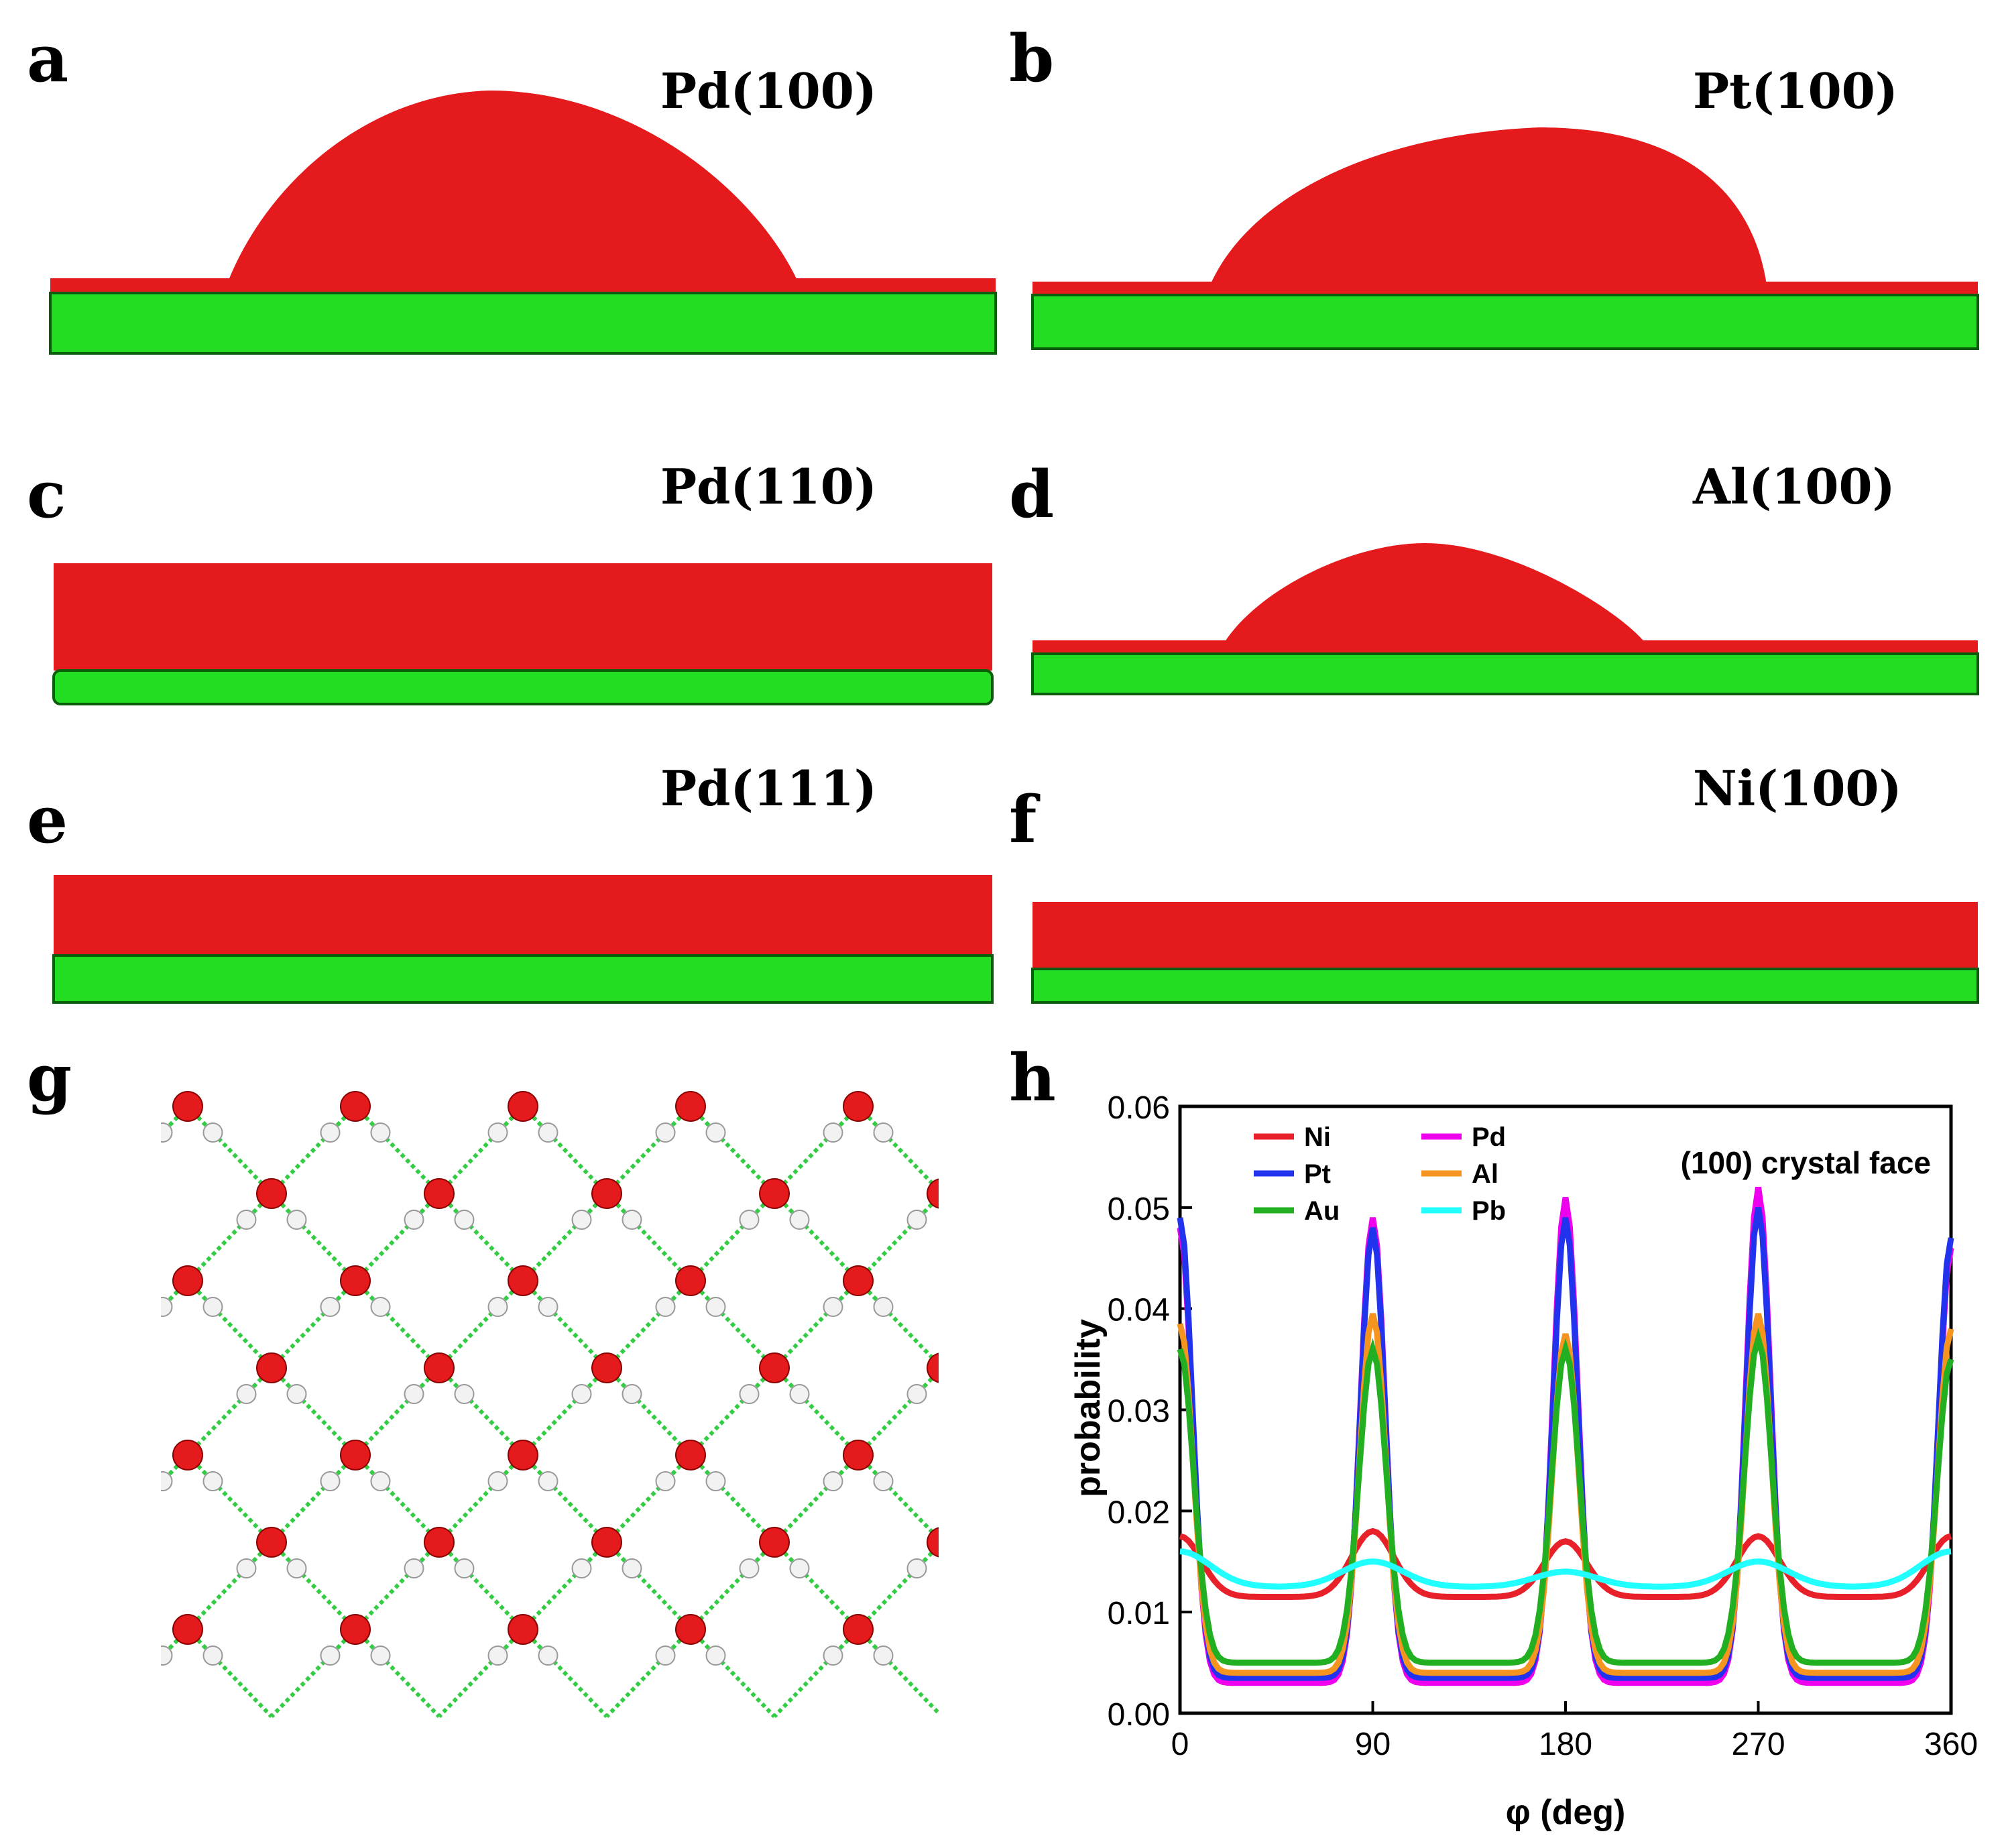 The width and height of the screenshot is (2006, 1848). What do you see at coordinates (1032, 59) in the screenshot?
I see `panel-letter-b: b` at bounding box center [1032, 59].